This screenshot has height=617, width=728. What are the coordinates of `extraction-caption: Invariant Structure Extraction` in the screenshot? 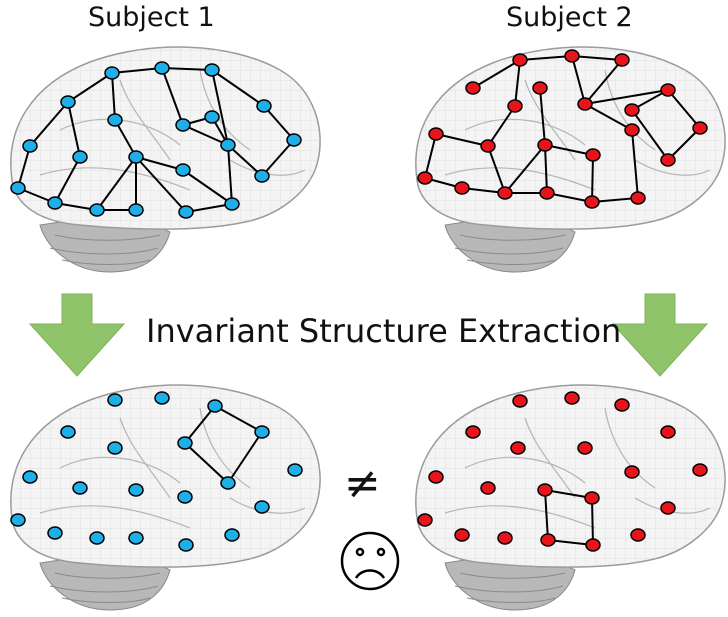 It's located at (384, 331).